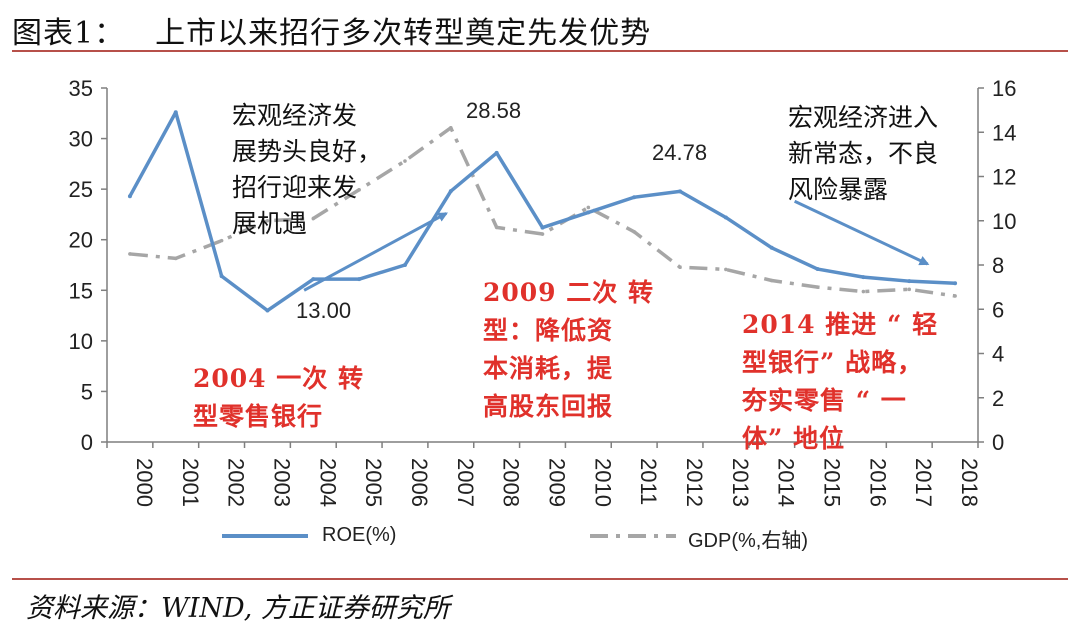 This screenshot has height=627, width=1080. Describe the element at coordinates (648, 481) in the screenshot. I see `x-tick-label: 2011` at that location.